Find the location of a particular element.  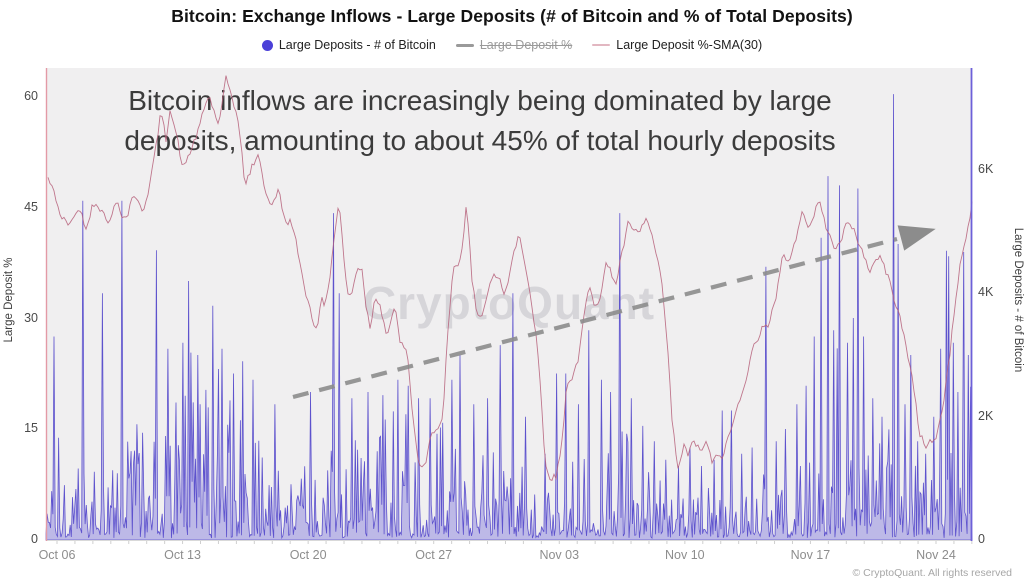

x-axis-tick-label: Oct 13 is located at coordinates (182, 555).